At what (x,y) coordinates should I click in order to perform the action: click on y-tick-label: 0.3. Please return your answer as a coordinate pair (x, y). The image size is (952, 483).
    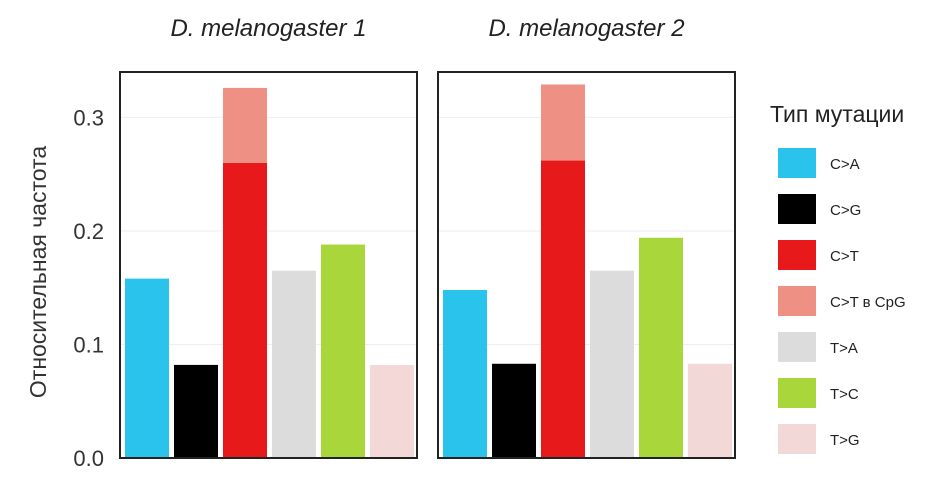
    Looking at the image, I should click on (88, 117).